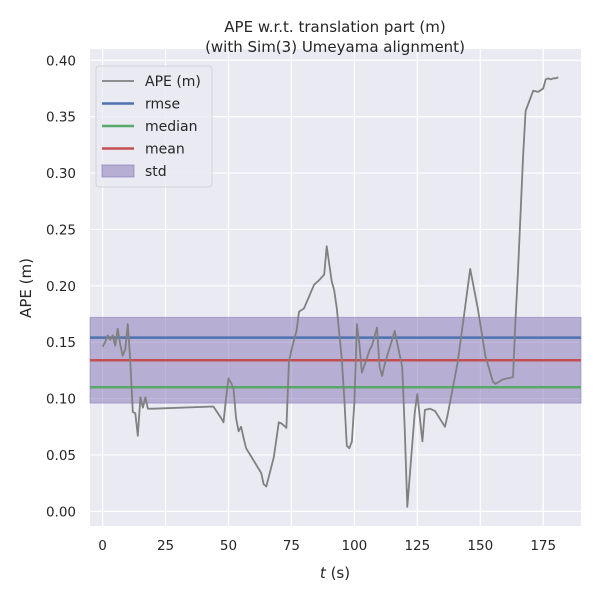  What do you see at coordinates (156, 172) in the screenshot?
I see `legend-label: std` at bounding box center [156, 172].